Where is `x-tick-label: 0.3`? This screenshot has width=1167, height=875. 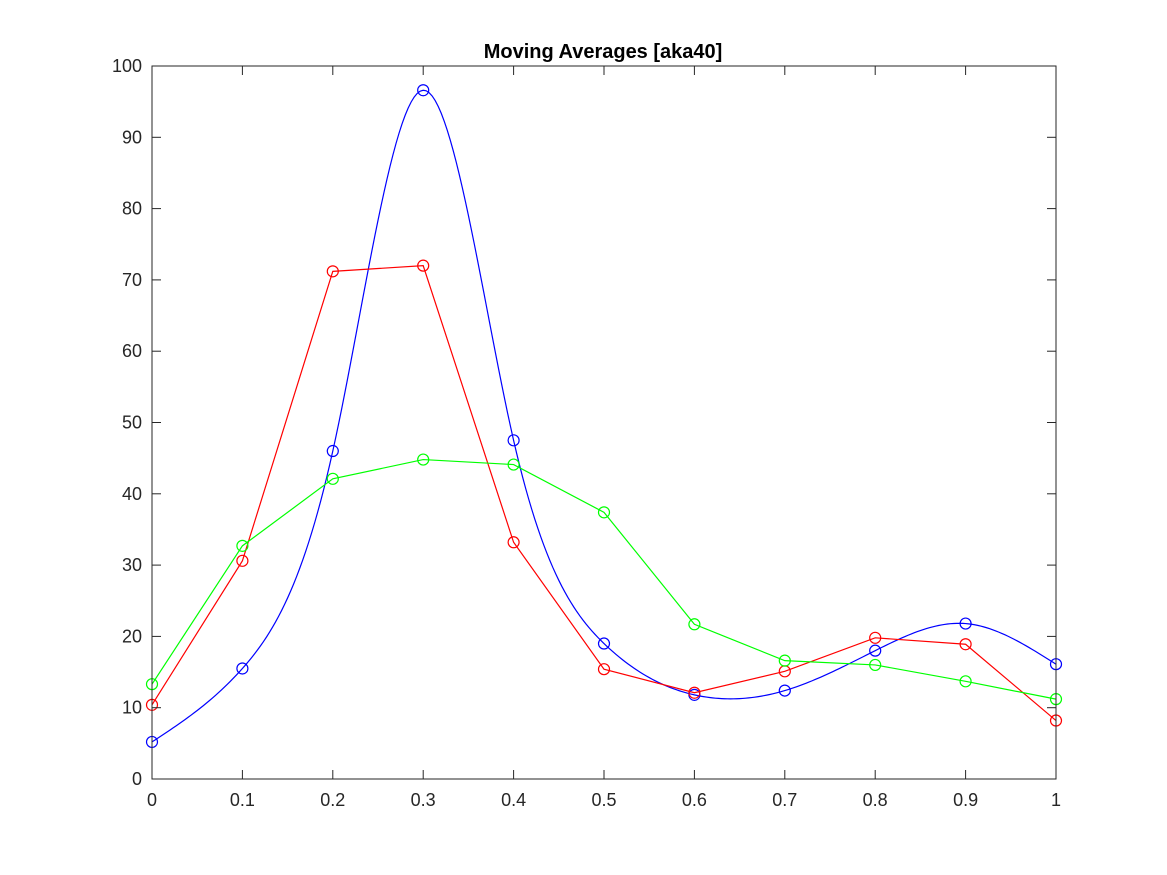 x-tick-label: 0.3 is located at coordinates (423, 800).